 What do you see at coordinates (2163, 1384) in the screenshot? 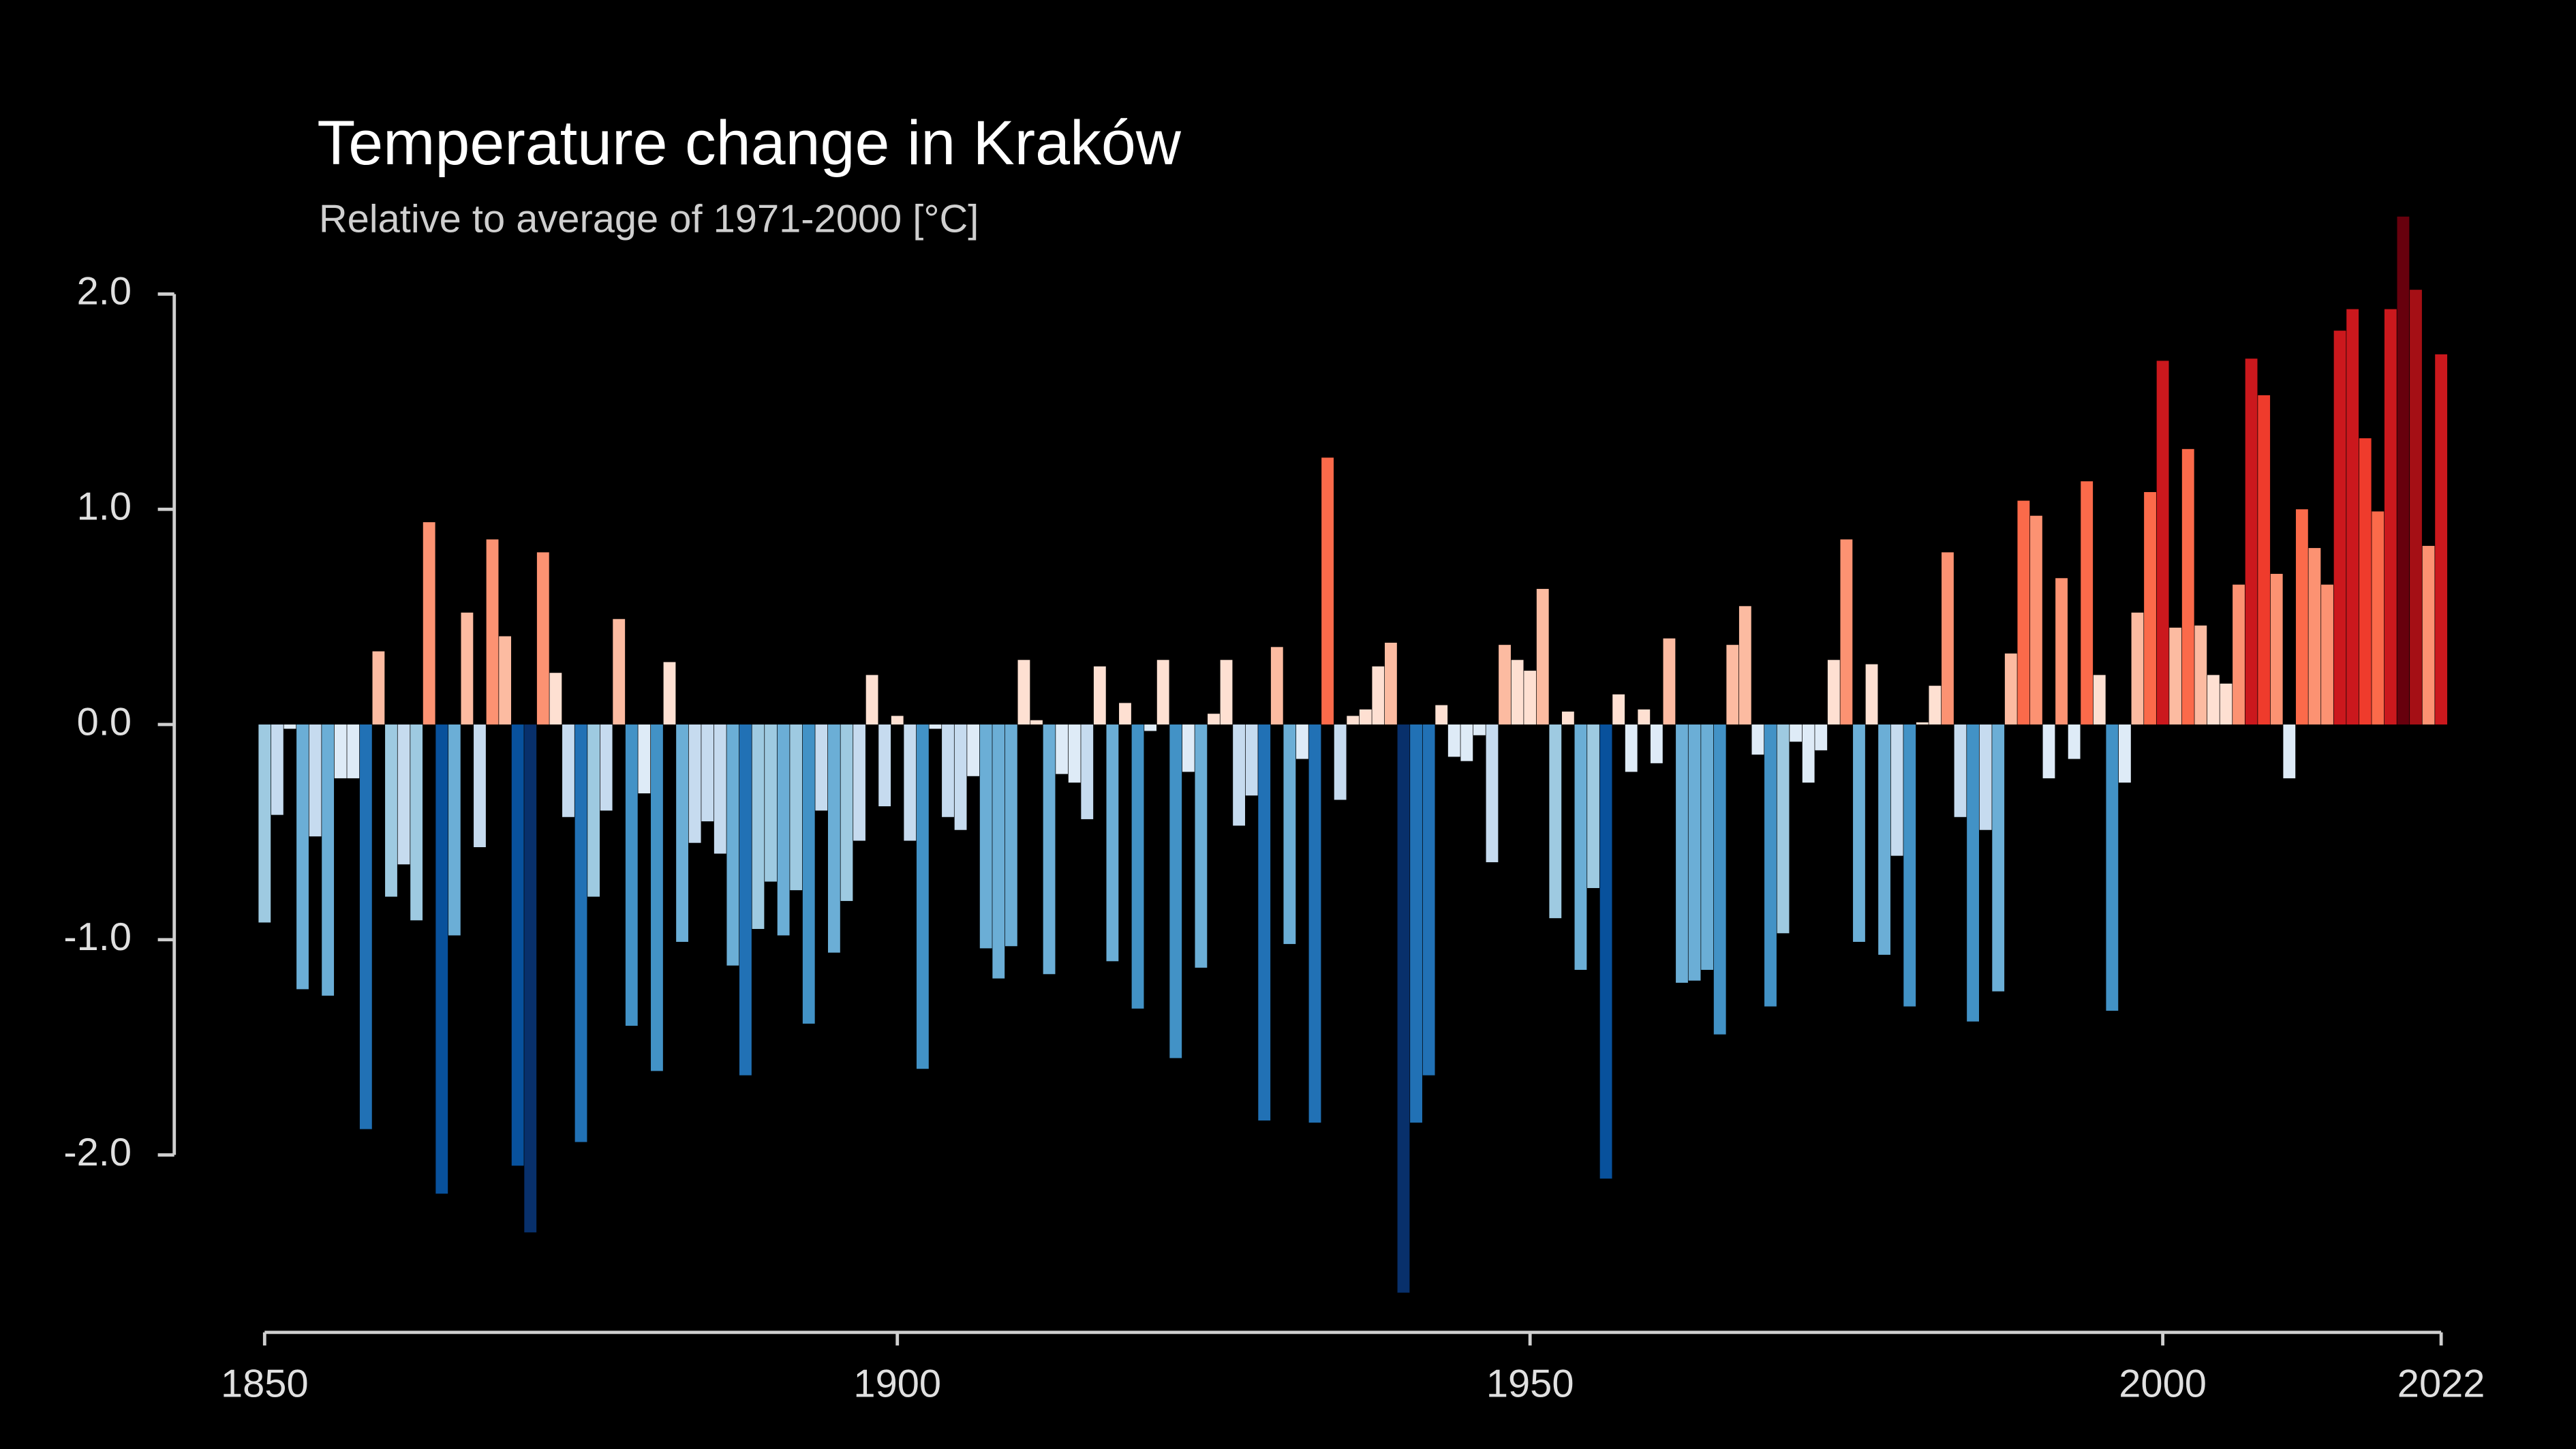
I see `x-tick-label: 2000` at bounding box center [2163, 1384].